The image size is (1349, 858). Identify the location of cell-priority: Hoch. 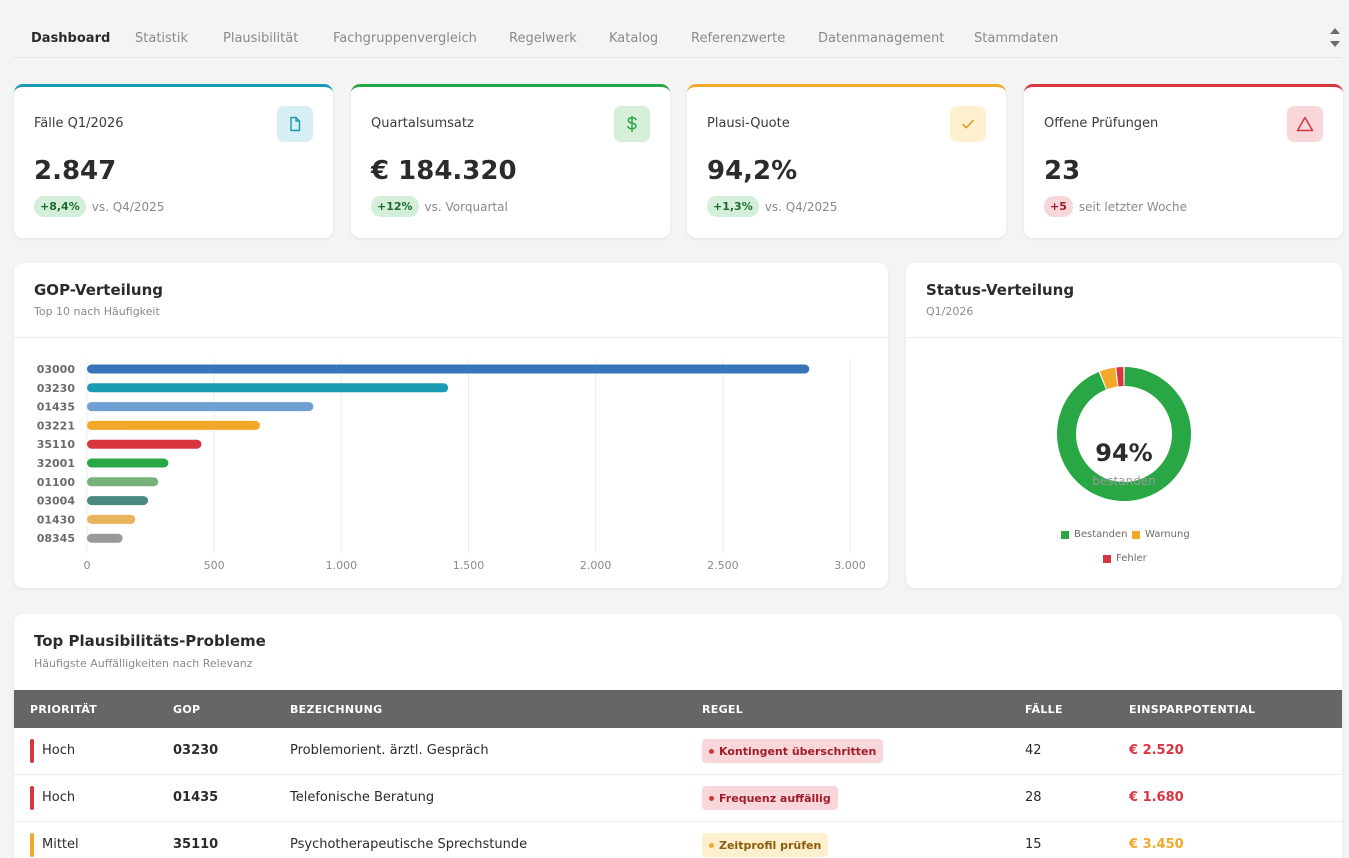
(59, 750).